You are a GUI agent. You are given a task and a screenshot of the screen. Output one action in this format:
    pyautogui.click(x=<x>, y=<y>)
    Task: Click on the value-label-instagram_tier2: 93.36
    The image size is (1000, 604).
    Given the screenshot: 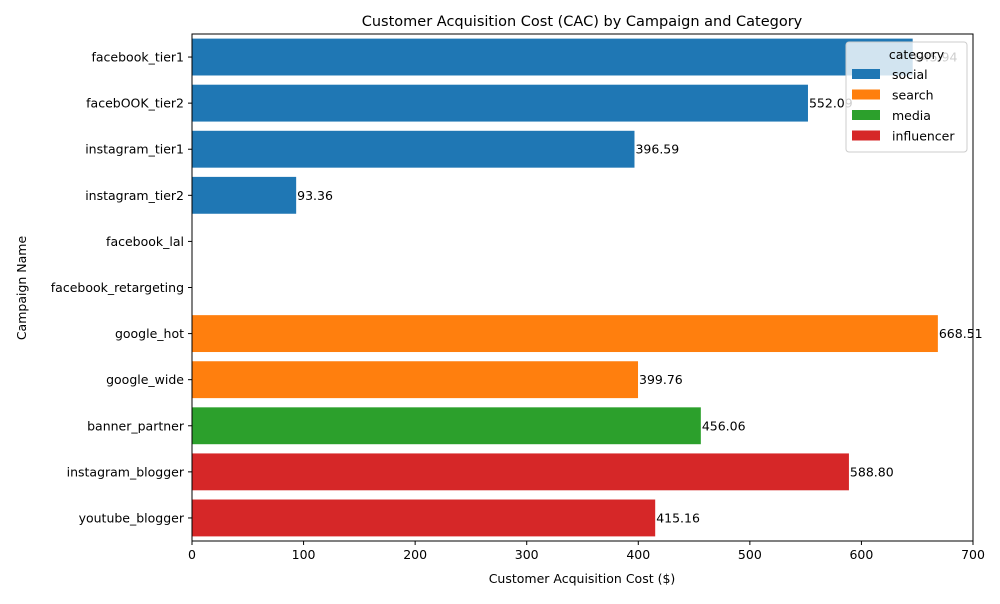 What is the action you would take?
    pyautogui.click(x=315, y=195)
    